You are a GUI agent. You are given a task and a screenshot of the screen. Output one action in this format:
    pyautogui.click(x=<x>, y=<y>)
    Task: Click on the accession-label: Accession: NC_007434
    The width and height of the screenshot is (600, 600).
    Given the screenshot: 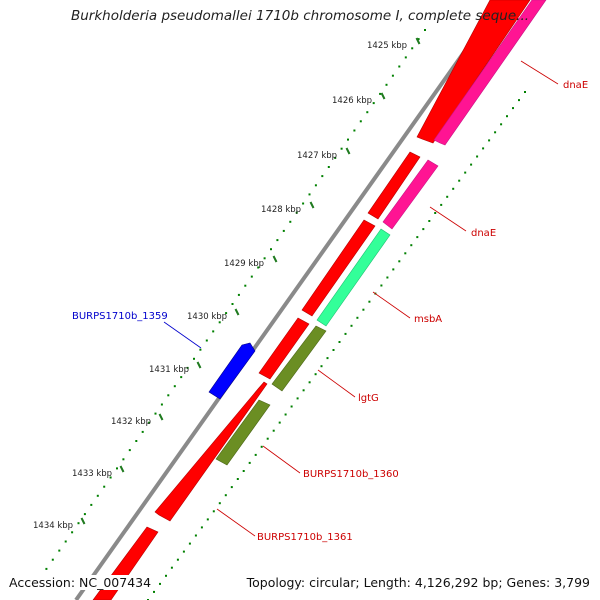 What is the action you would take?
    pyautogui.click(x=81, y=582)
    